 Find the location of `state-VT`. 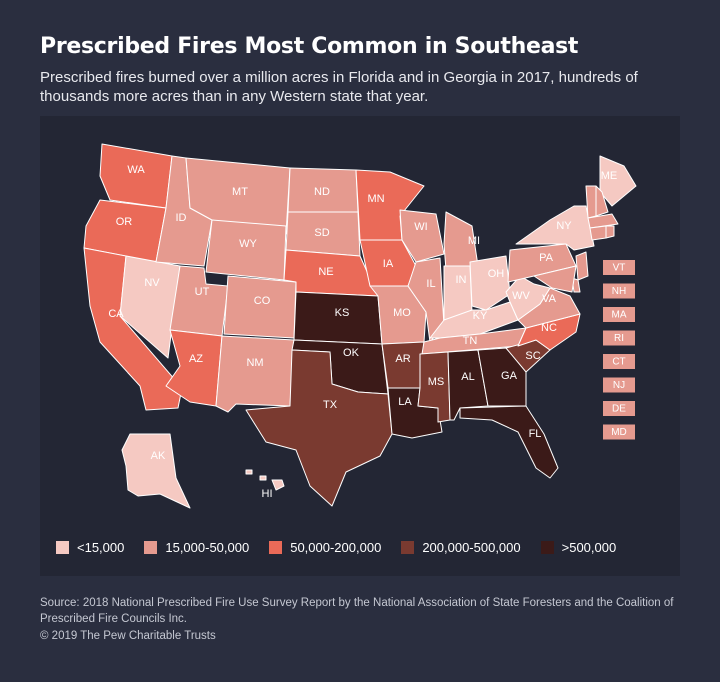

state-VT is located at coordinates (591, 202).